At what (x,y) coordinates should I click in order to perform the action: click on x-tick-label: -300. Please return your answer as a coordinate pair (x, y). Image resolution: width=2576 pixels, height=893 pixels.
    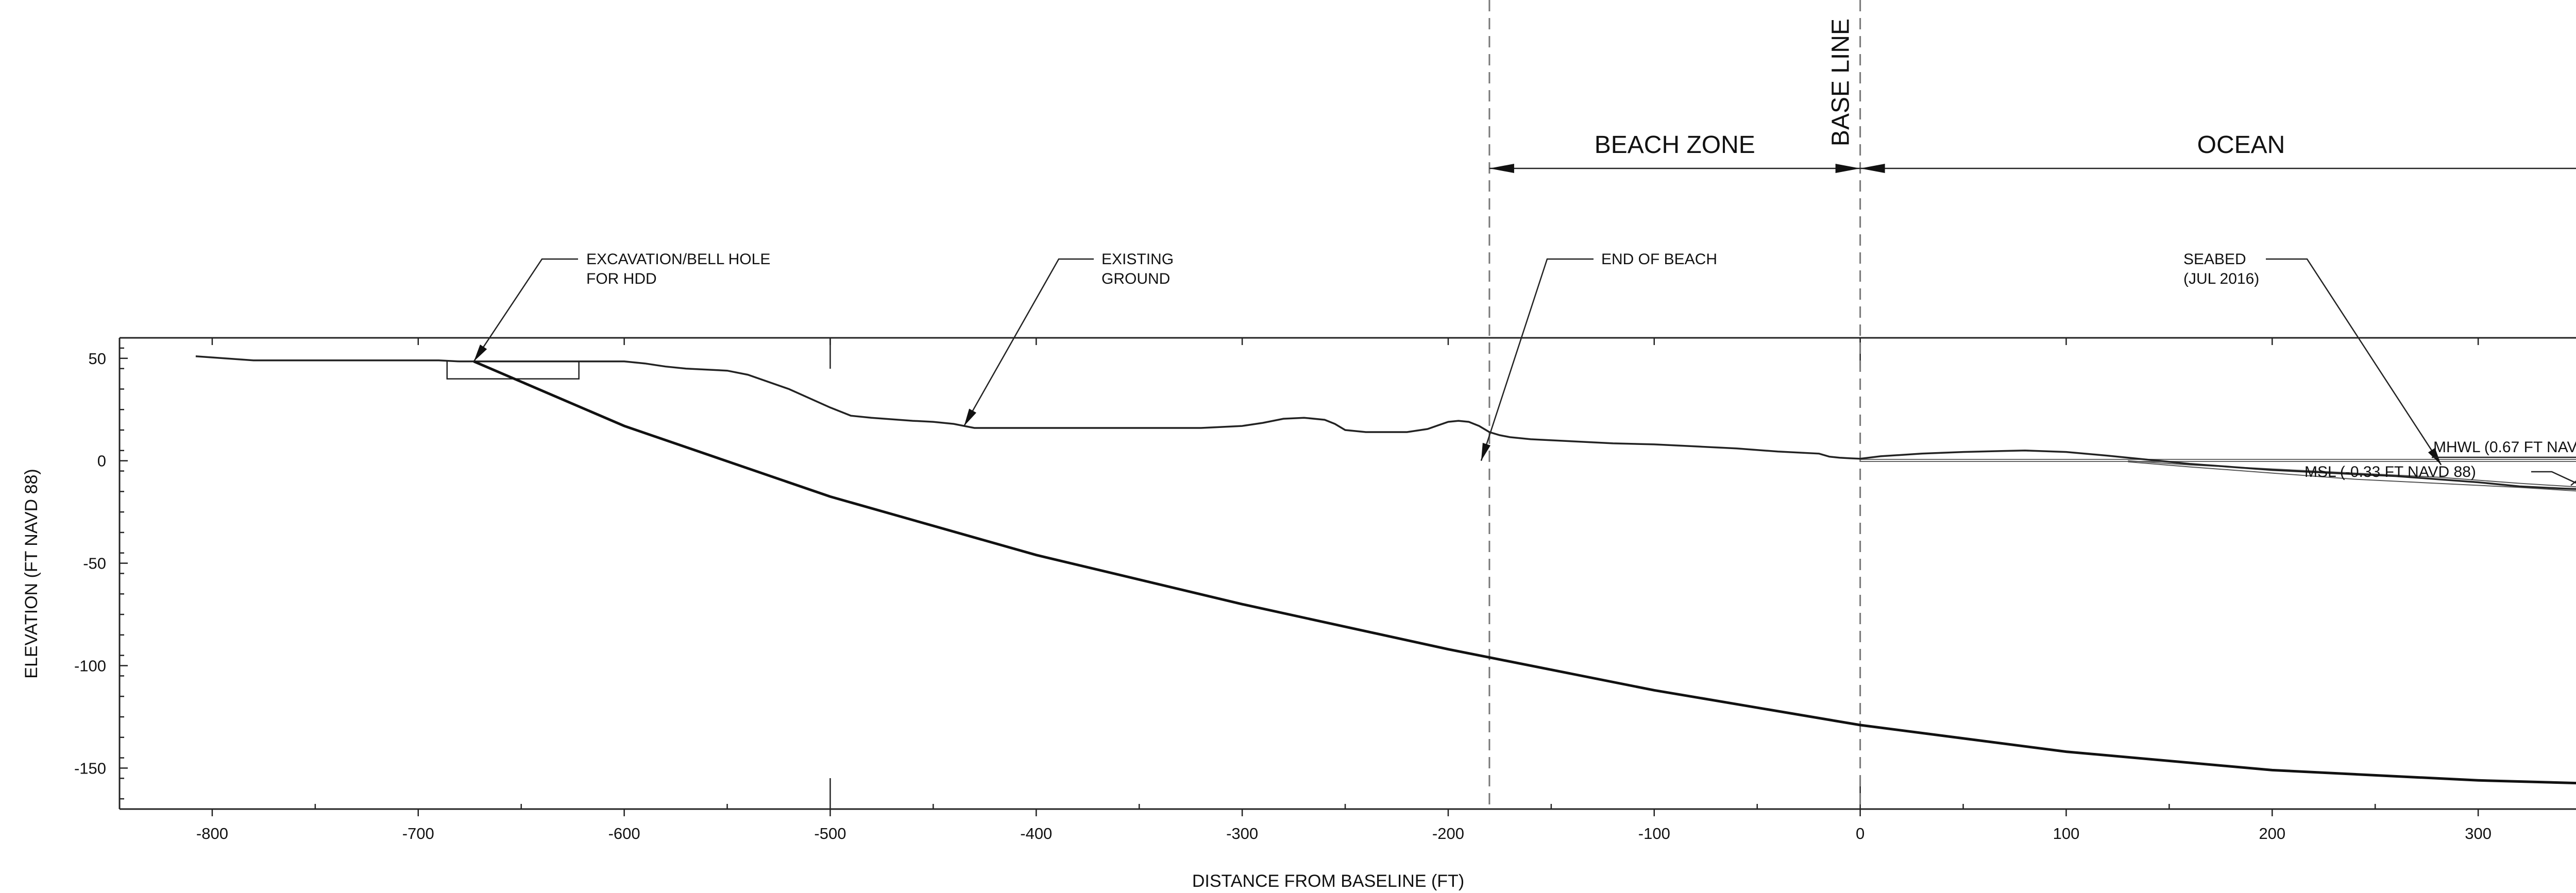
    Looking at the image, I should click on (1242, 834).